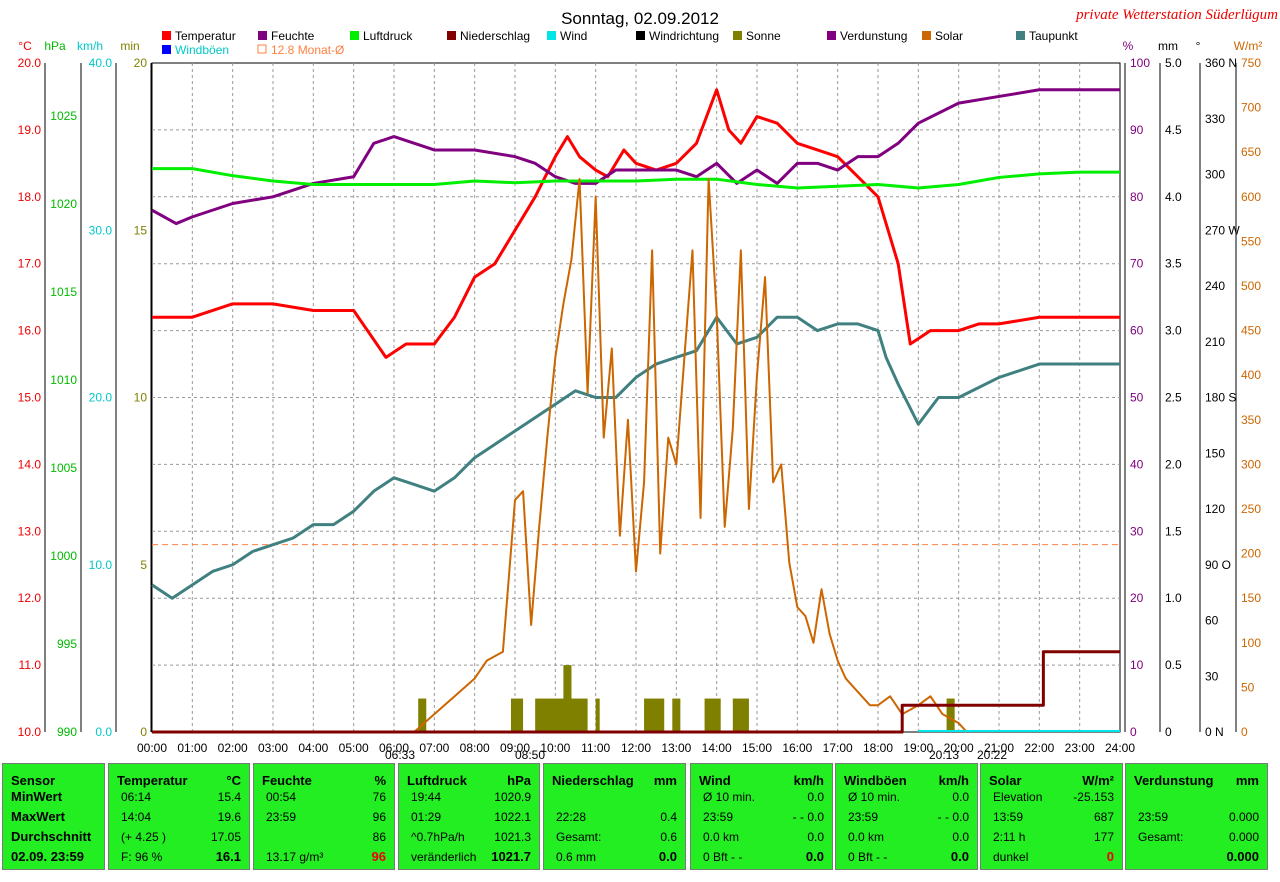 This screenshot has width=1280, height=882. What do you see at coordinates (63, 380) in the screenshot?
I see `pressure-tick-label: 1010` at bounding box center [63, 380].